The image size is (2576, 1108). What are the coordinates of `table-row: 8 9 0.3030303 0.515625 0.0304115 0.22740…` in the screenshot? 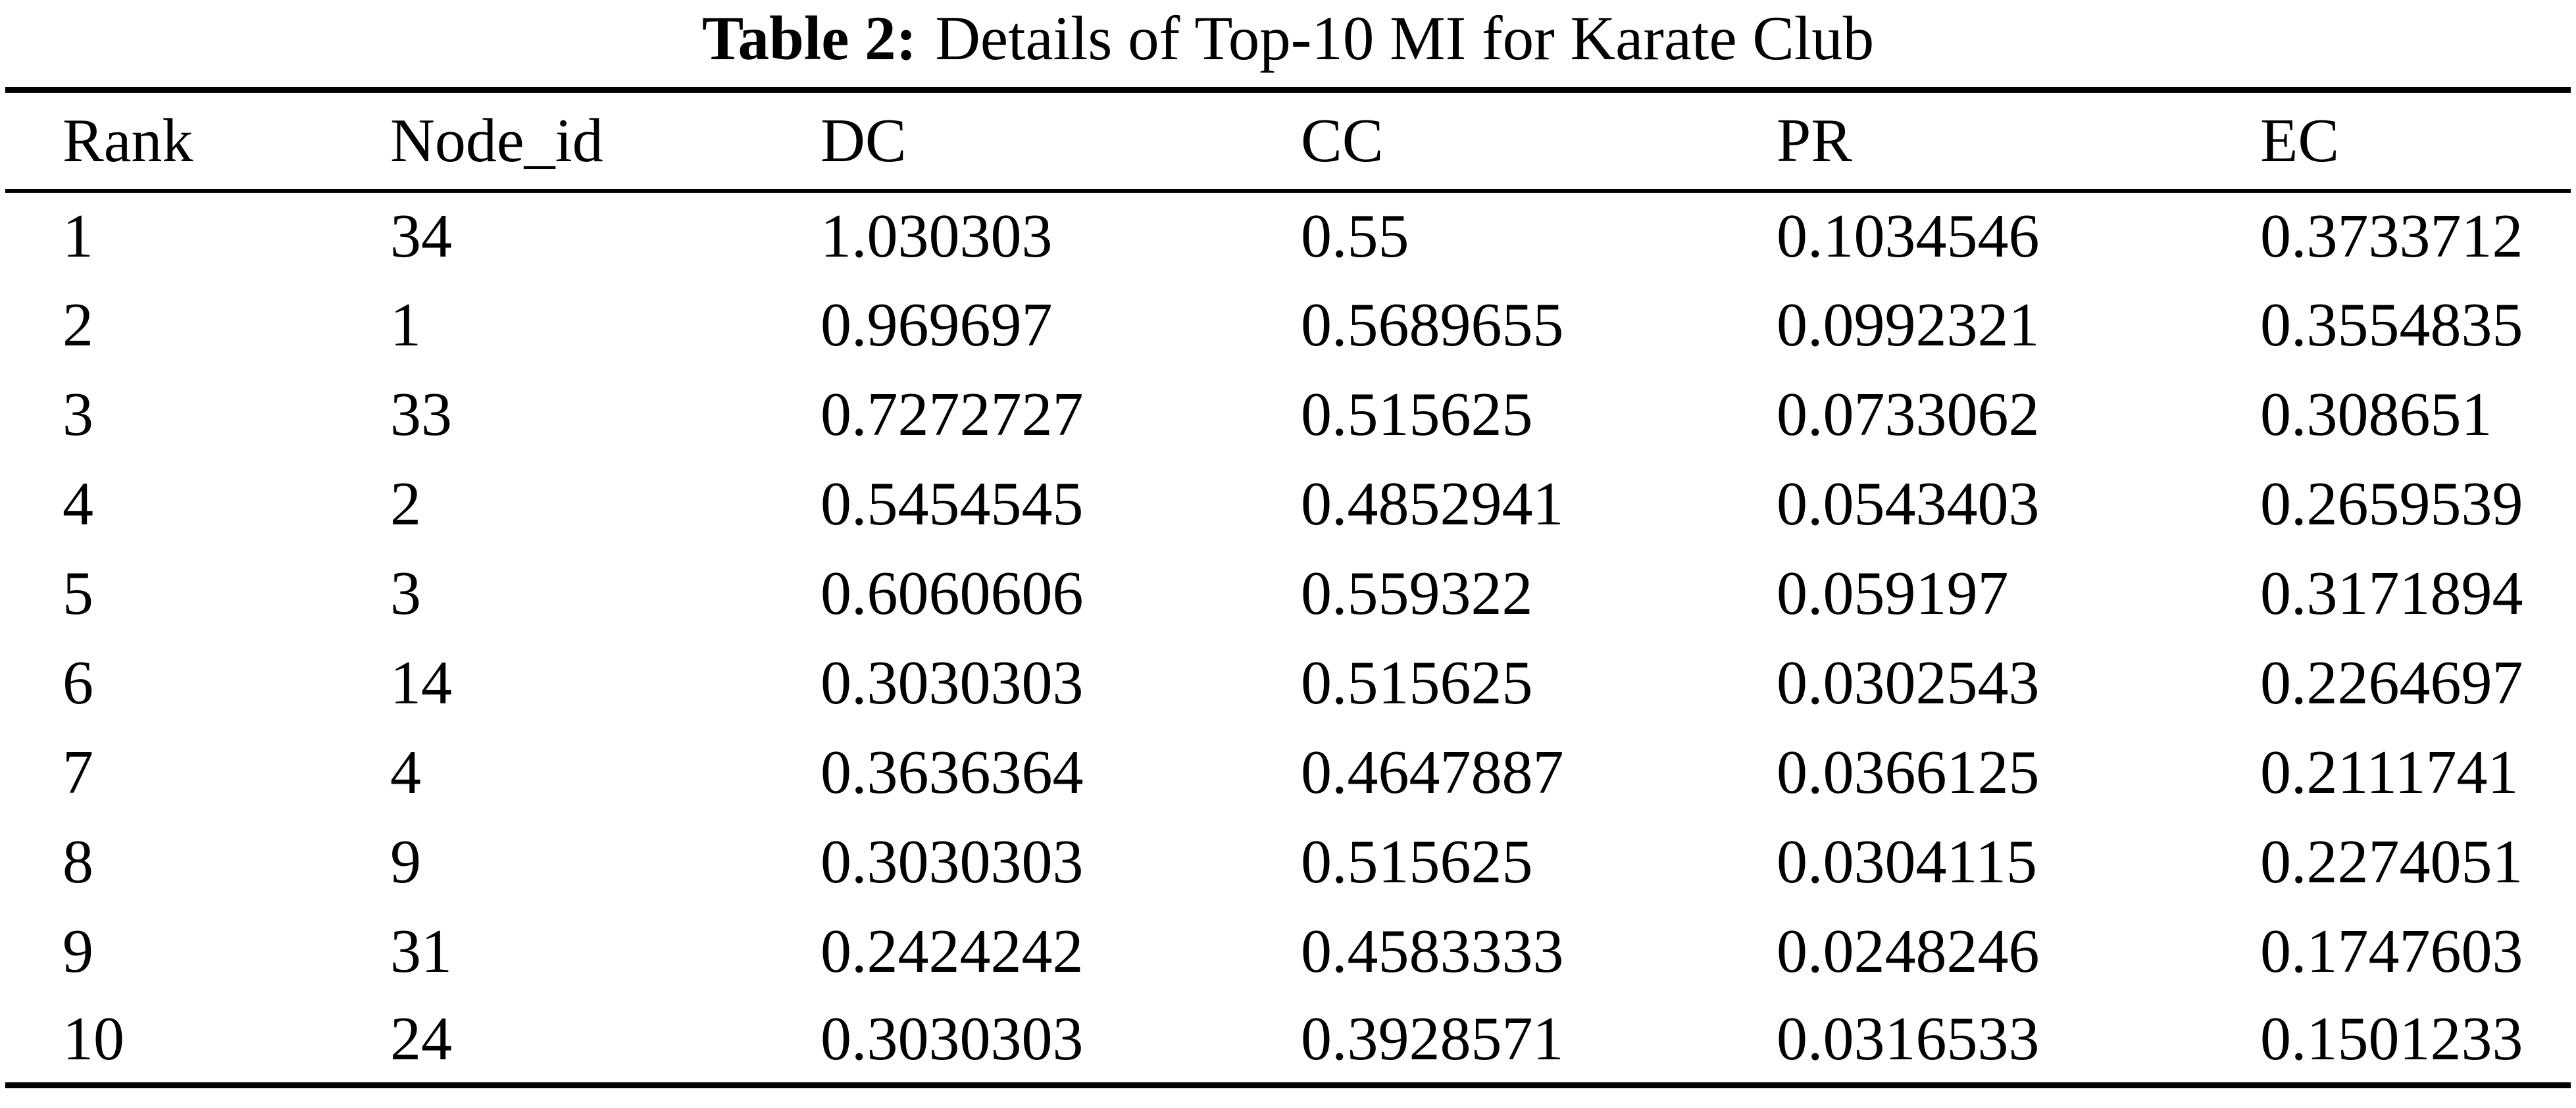 It's located at (1288, 862).